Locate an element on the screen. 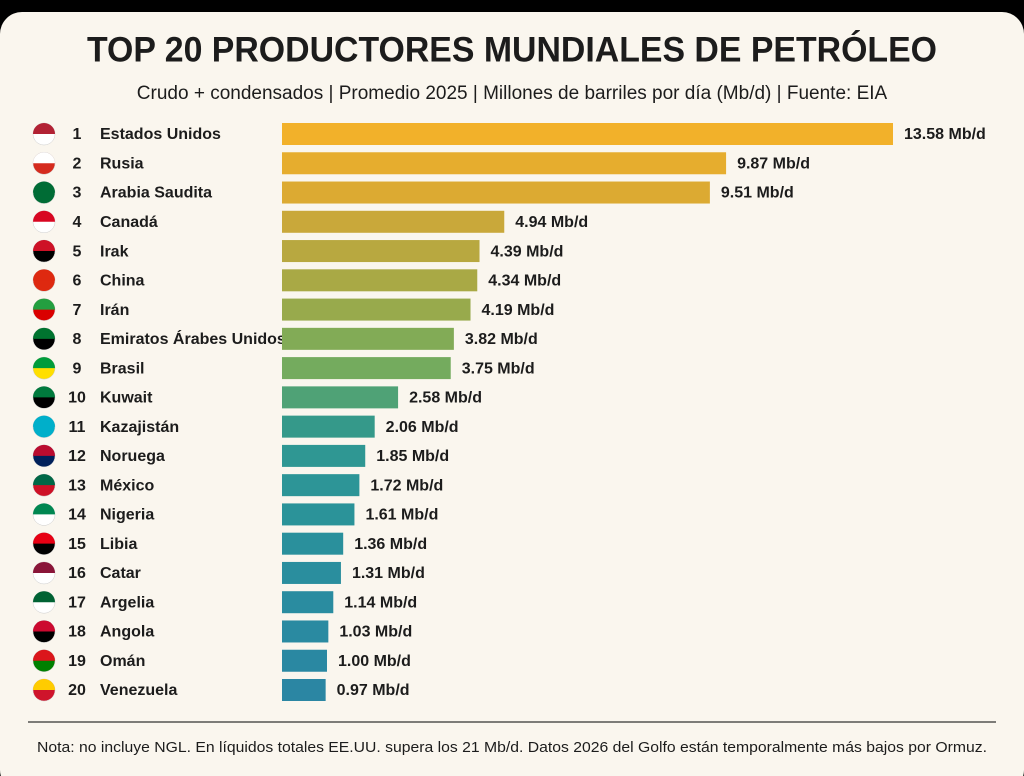 This screenshot has width=1024, height=776. category-label: Libia is located at coordinates (118, 544).